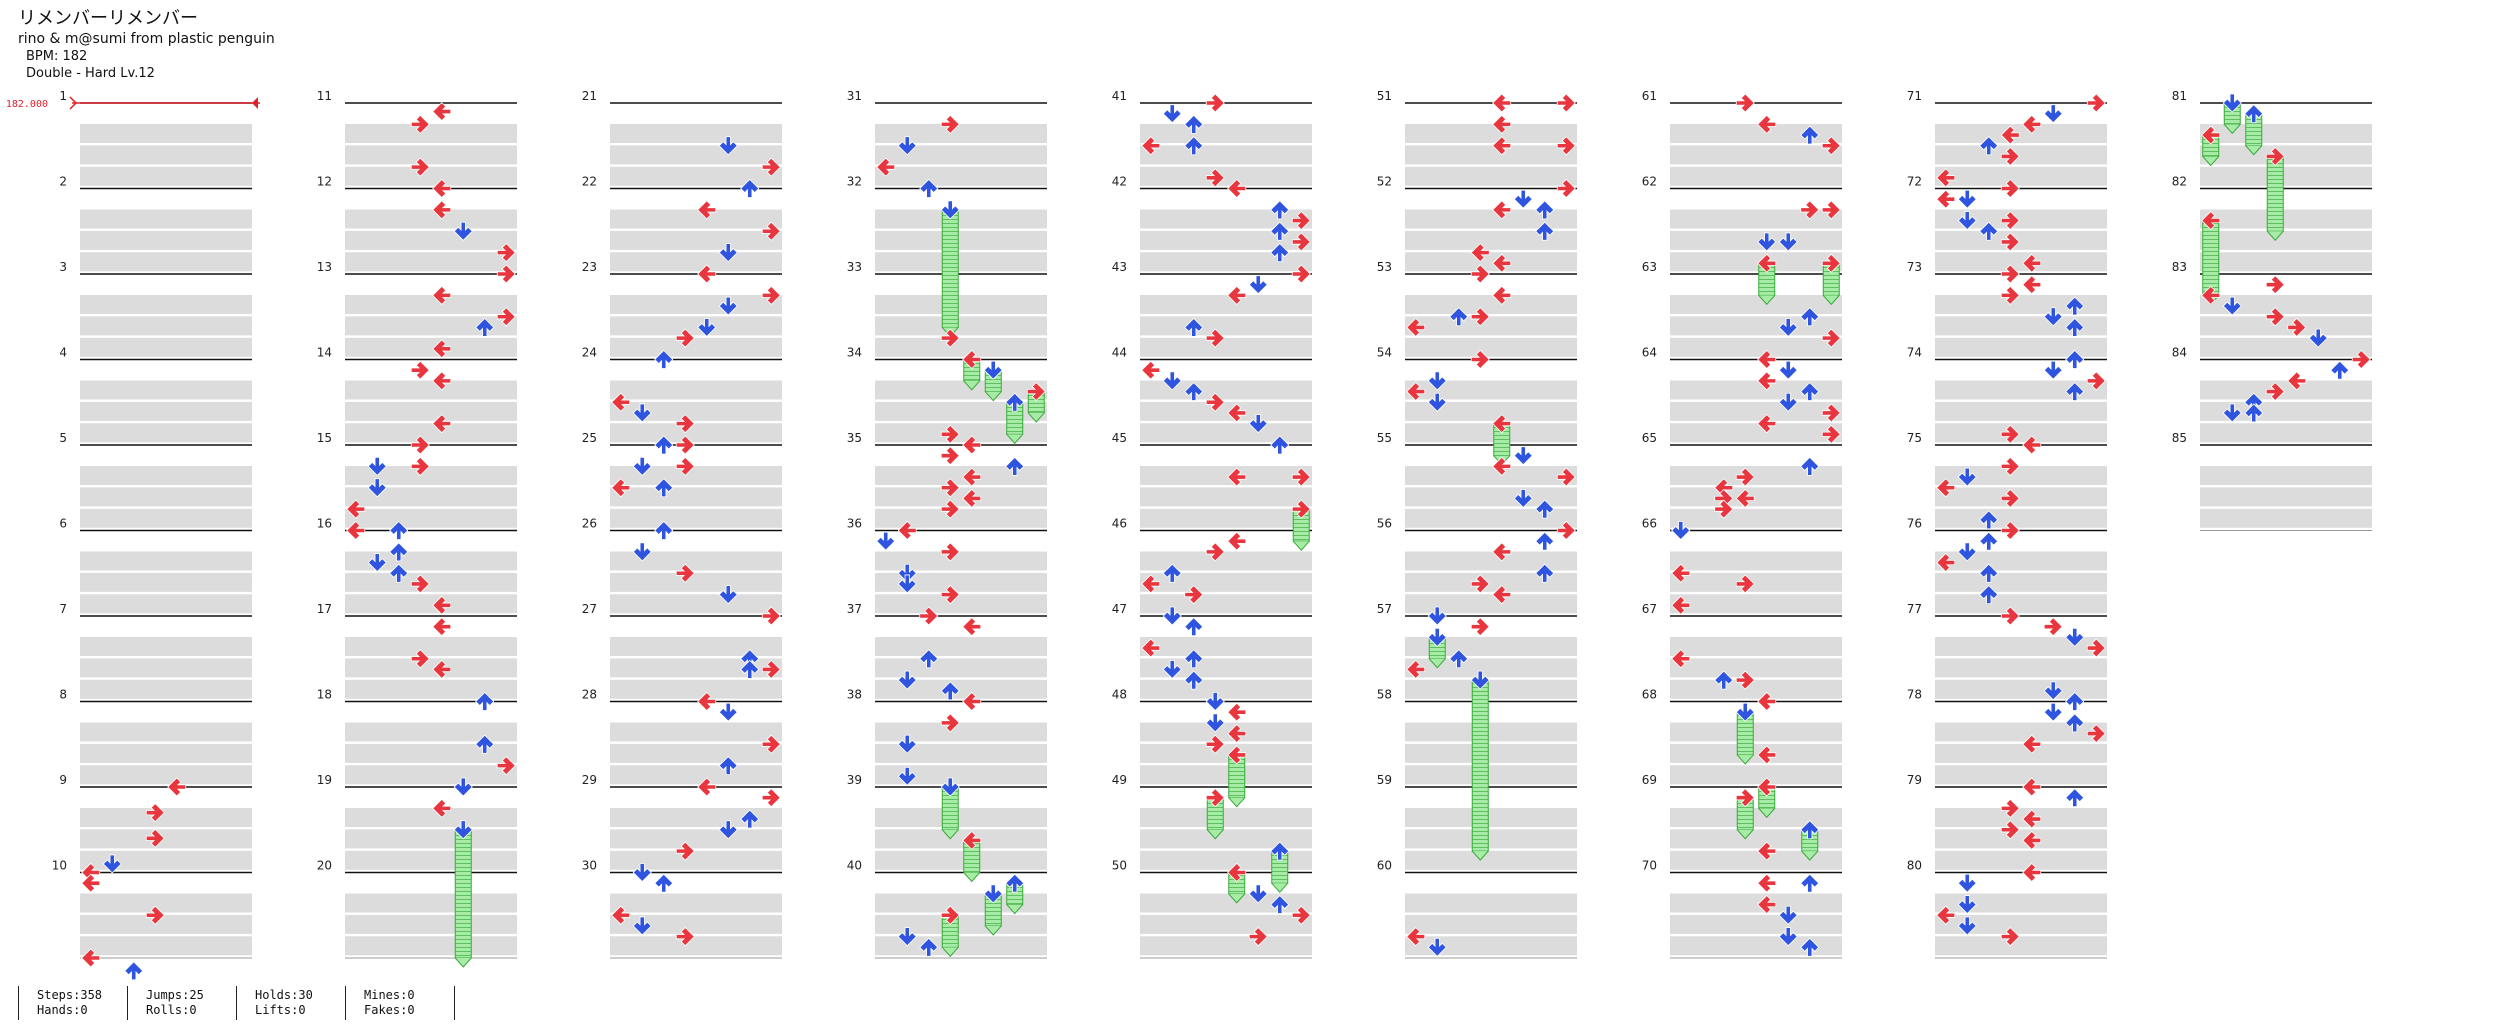 The height and width of the screenshot is (1024, 2516). Describe the element at coordinates (1384, 267) in the screenshot. I see `measure-number: 53` at that location.